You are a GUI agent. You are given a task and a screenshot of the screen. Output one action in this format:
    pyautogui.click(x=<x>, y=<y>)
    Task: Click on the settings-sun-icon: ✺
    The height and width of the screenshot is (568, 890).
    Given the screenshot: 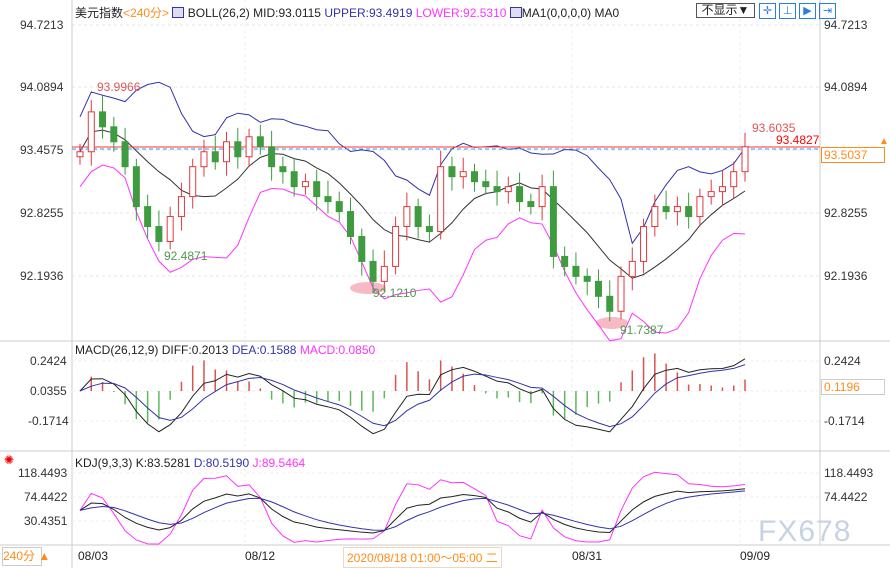 What is the action you would take?
    pyautogui.click(x=9, y=460)
    